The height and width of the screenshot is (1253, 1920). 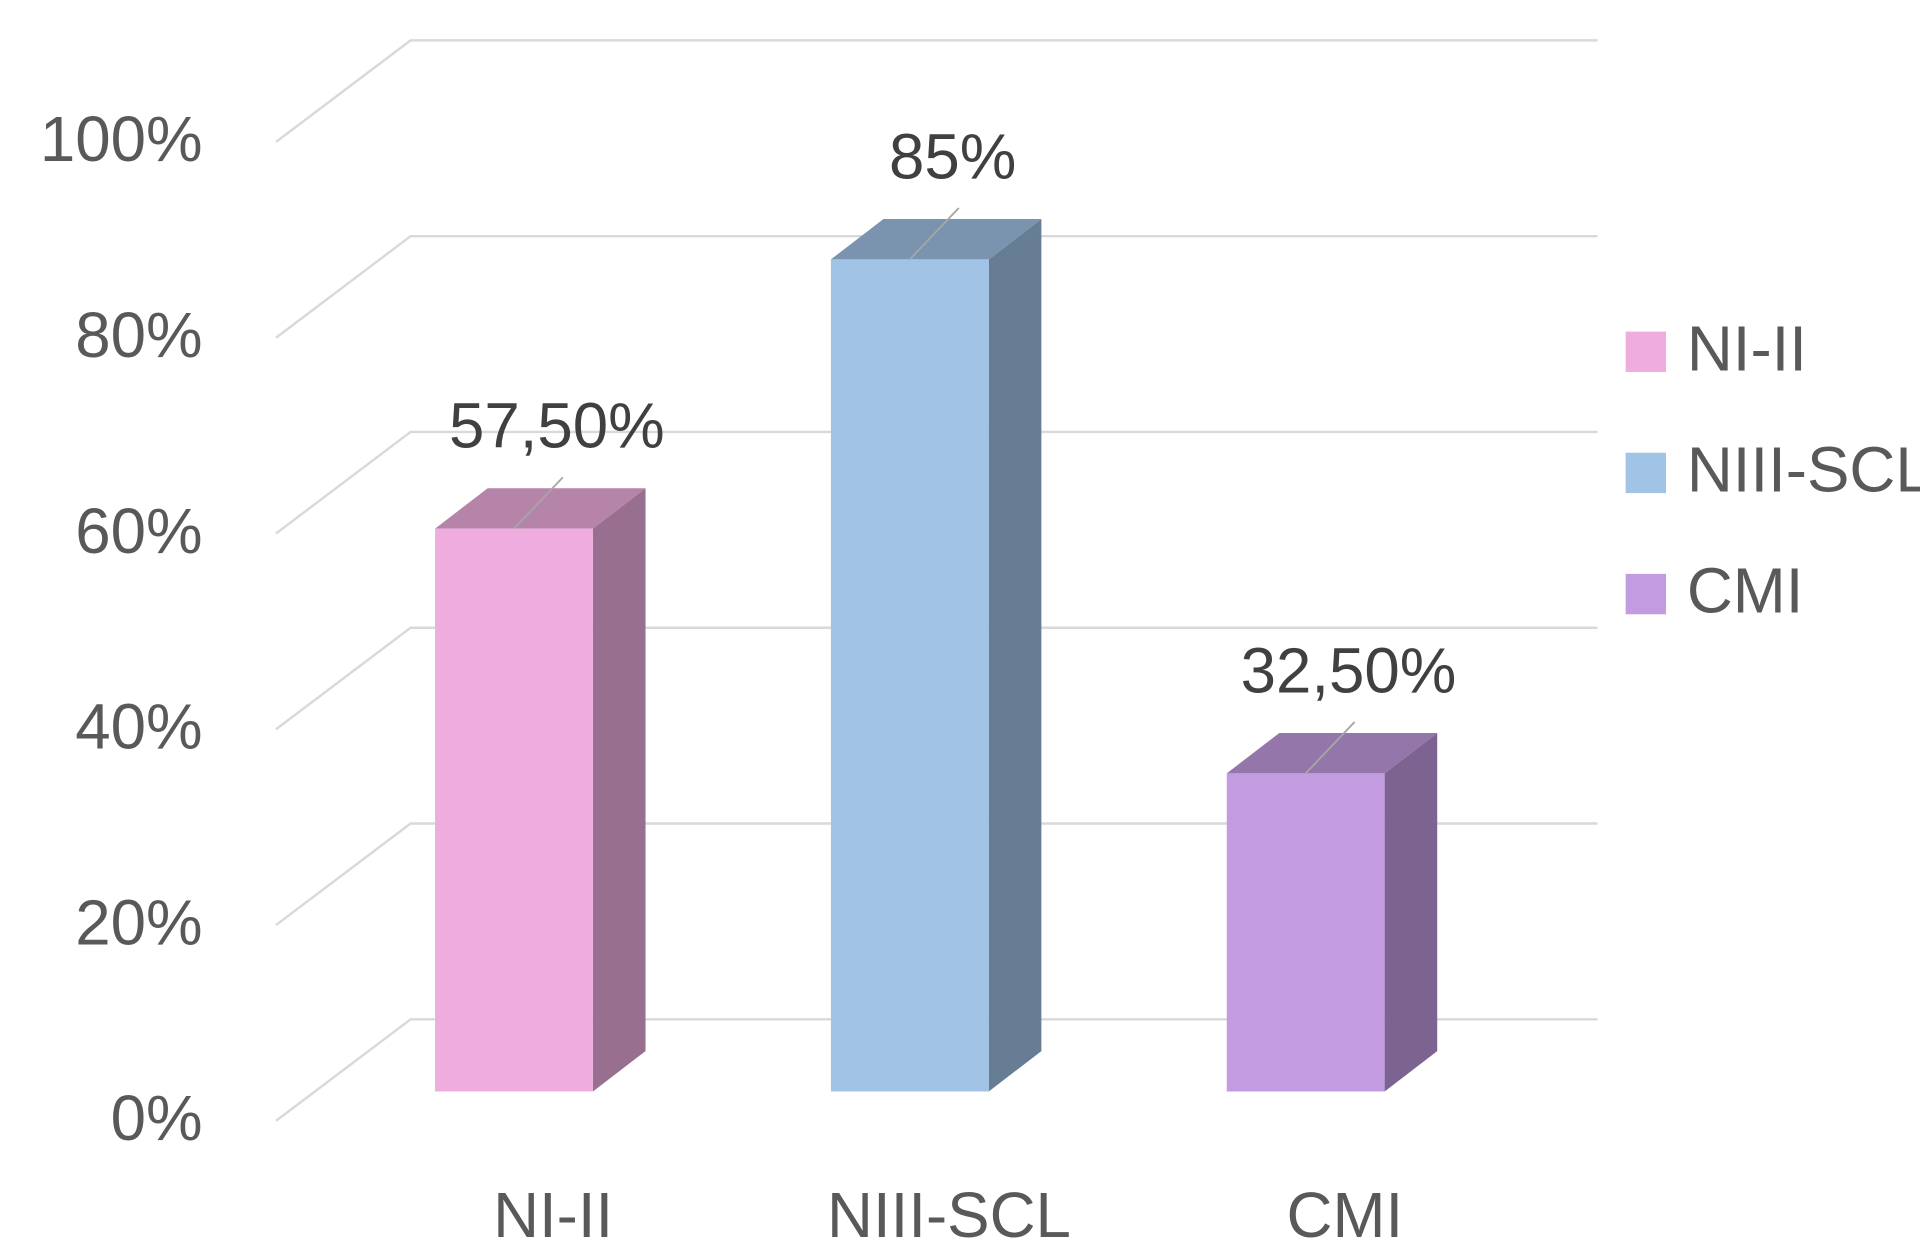 I want to click on x-tick-label: NI-II, so click(x=553, y=1215).